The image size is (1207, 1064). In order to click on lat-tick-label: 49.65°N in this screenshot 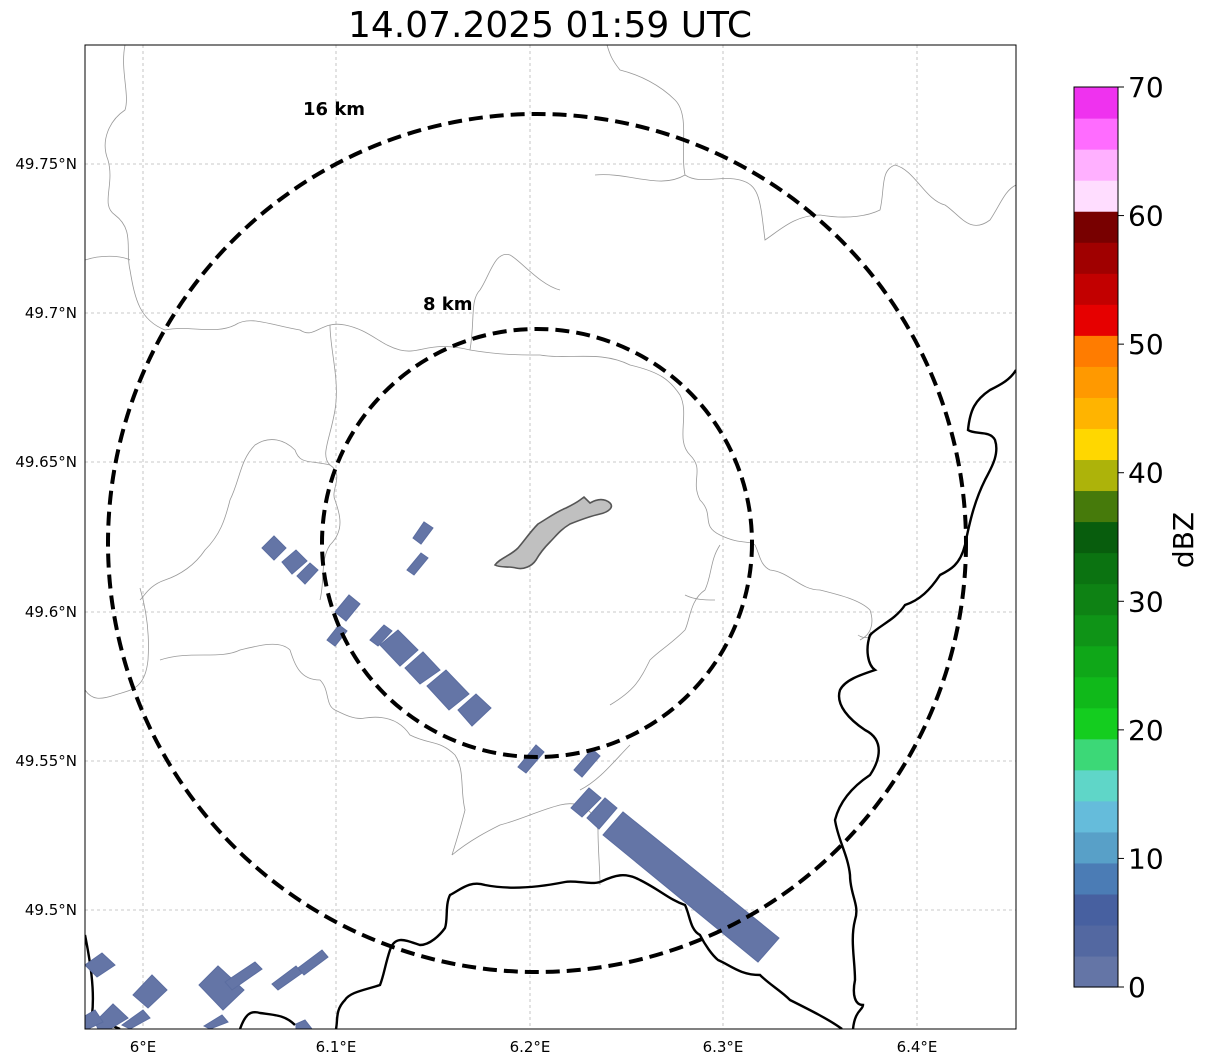, I will do `click(46, 462)`.